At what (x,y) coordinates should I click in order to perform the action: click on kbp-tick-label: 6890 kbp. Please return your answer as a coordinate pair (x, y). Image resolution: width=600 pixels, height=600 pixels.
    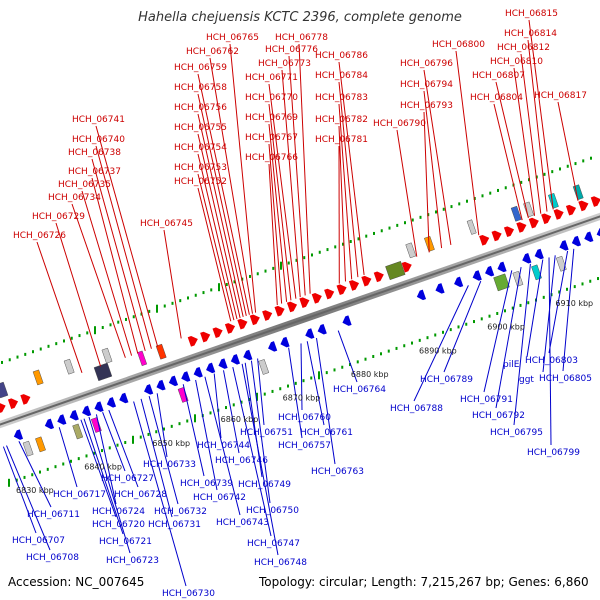
    Looking at the image, I should click on (438, 350).